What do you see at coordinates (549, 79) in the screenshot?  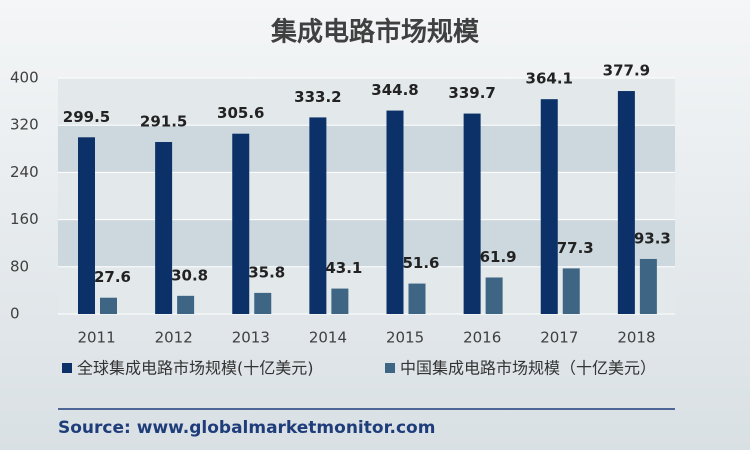 I see `value-label: 364.1` at bounding box center [549, 79].